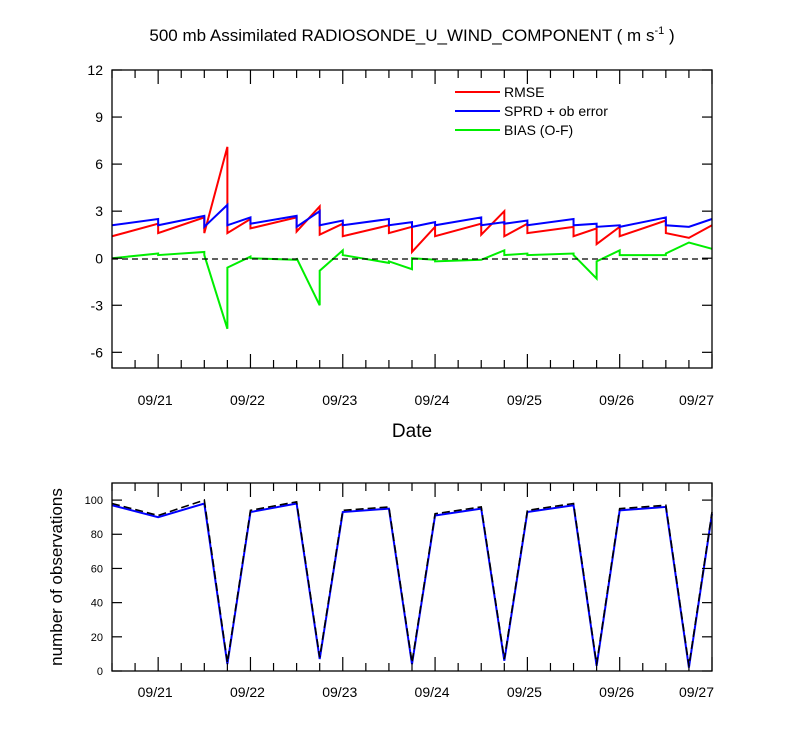 The image size is (800, 750). Describe the element at coordinates (95, 70) in the screenshot. I see `top-y-tick-label: 12` at that location.